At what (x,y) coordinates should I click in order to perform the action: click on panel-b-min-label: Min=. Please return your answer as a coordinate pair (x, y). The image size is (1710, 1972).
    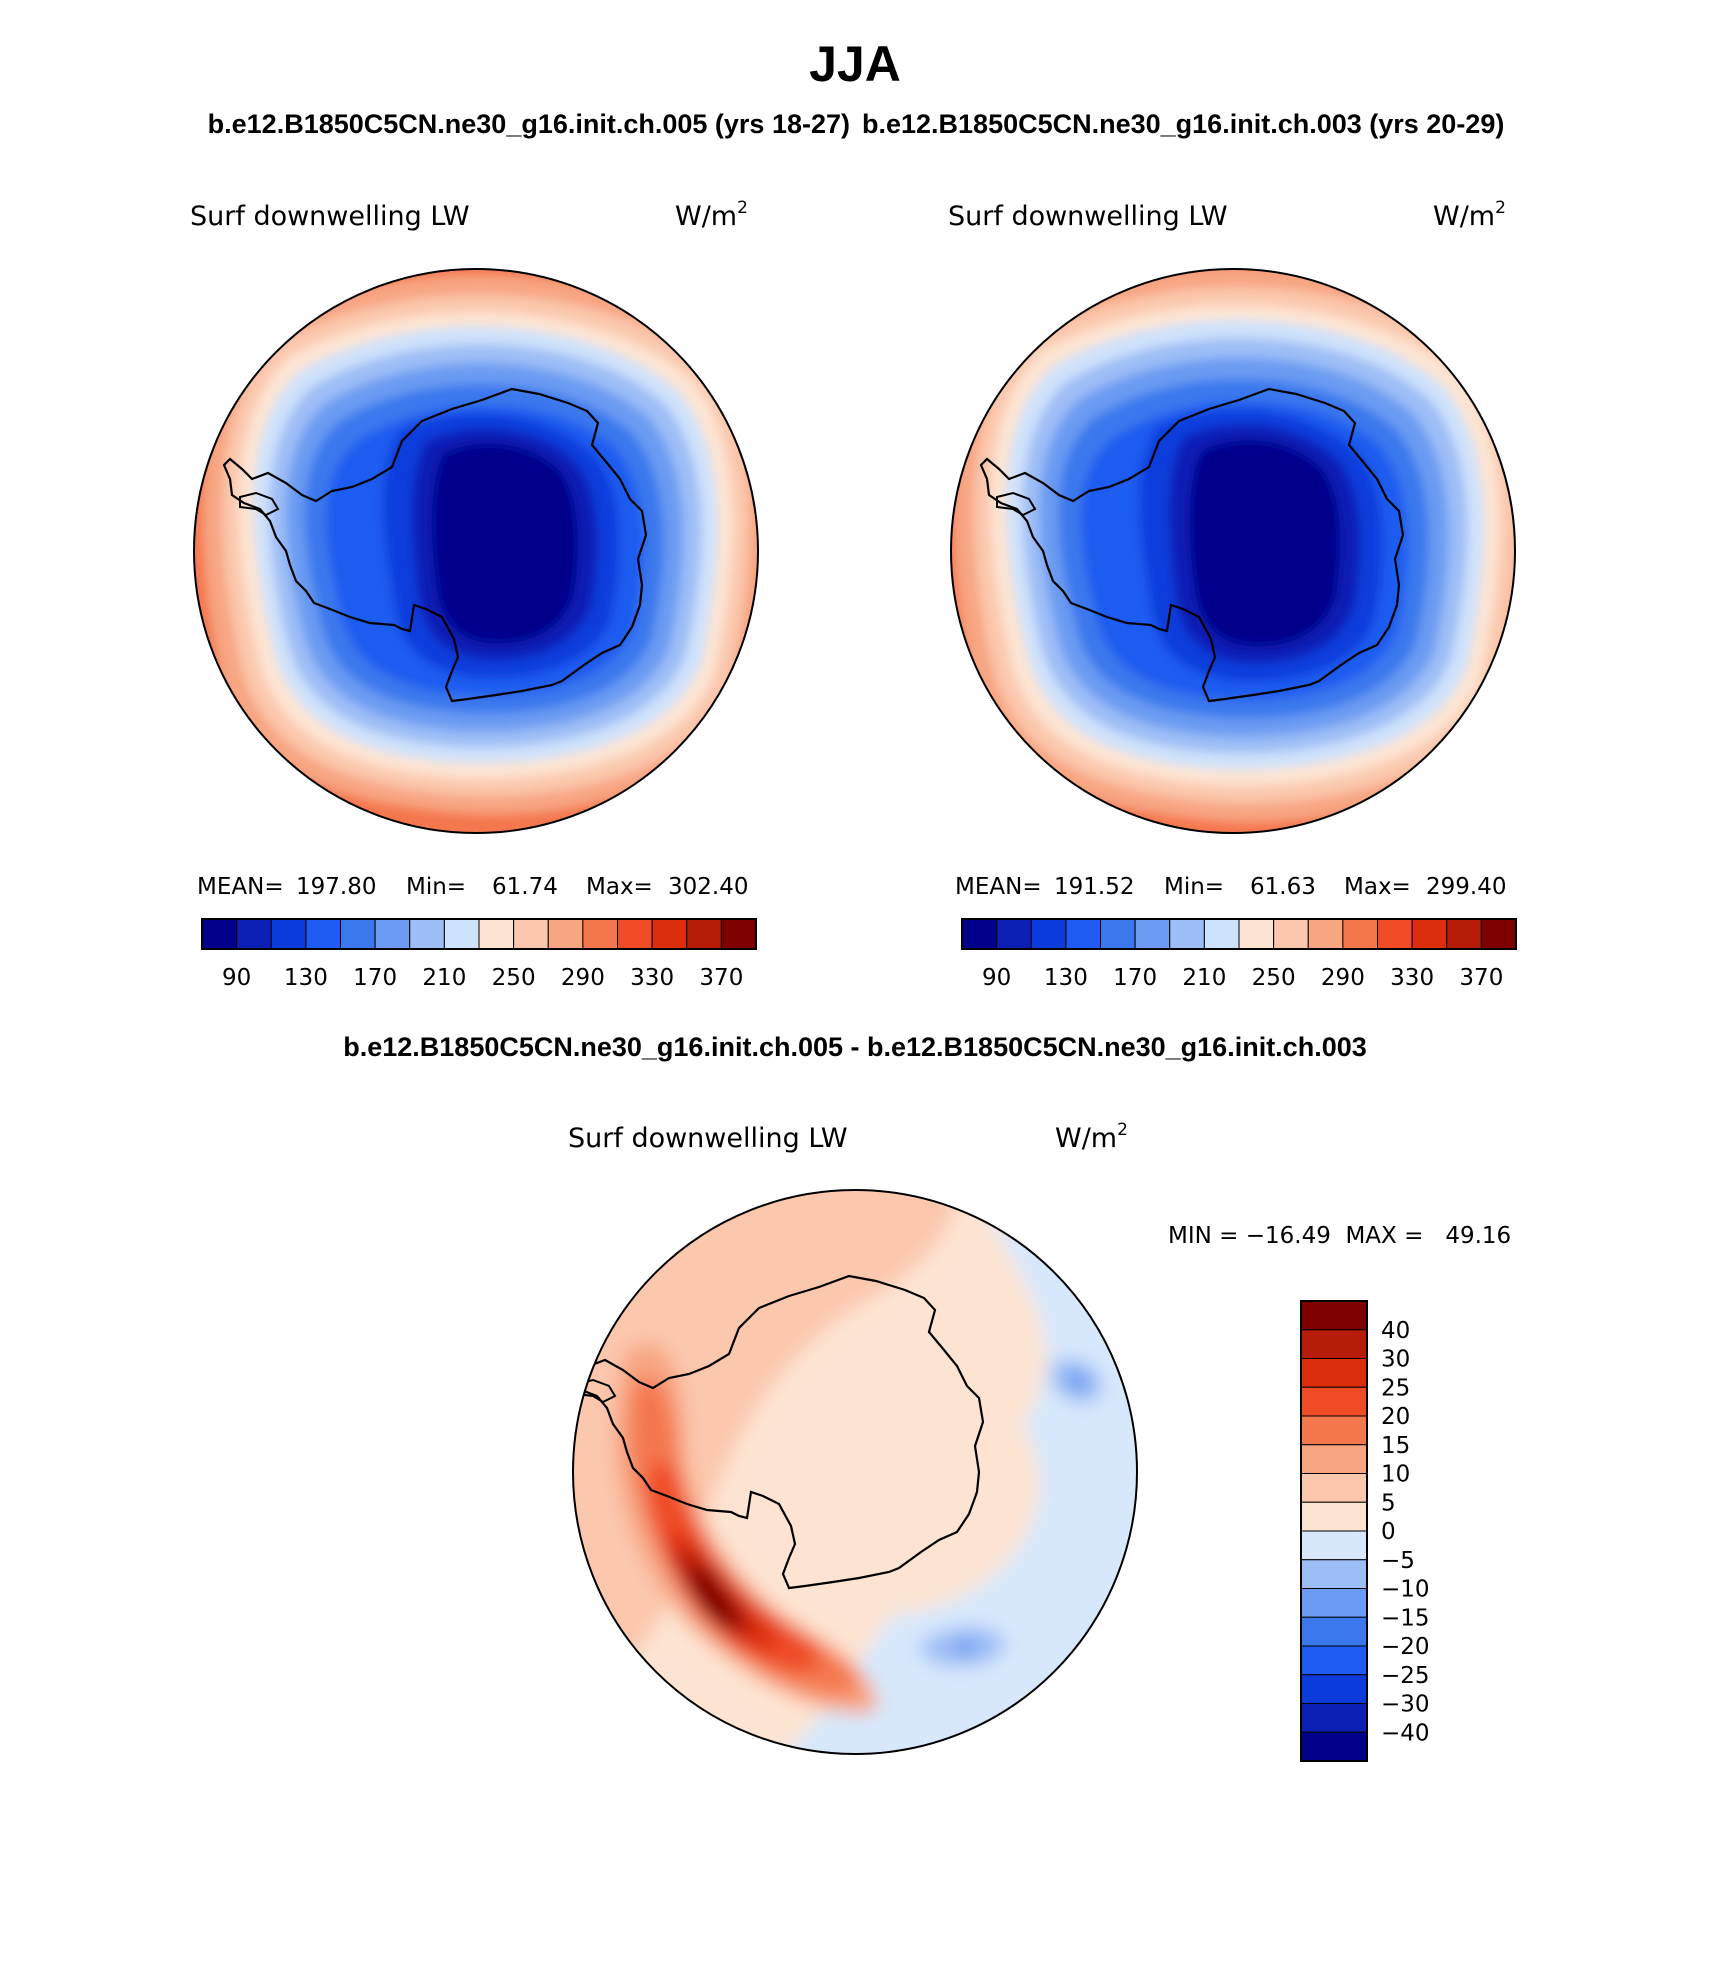
    Looking at the image, I should click on (1194, 887).